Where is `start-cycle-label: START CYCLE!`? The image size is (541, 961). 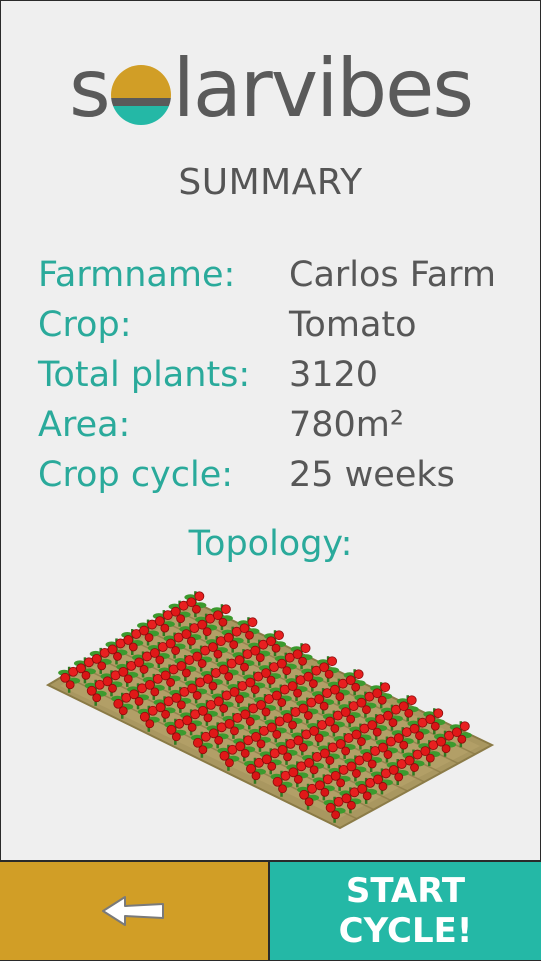 start-cycle-label: START CYCLE! is located at coordinates (405, 911).